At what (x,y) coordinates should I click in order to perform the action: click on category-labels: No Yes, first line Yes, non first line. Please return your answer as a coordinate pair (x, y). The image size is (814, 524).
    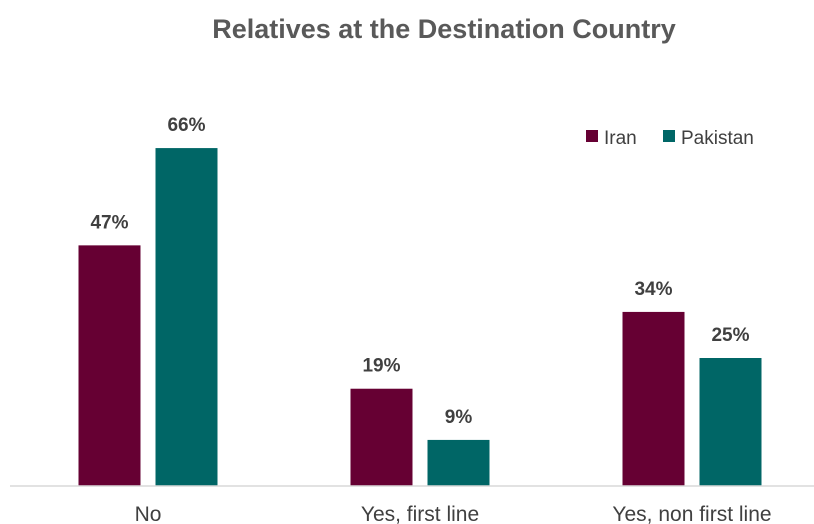
    Looking at the image, I should click on (453, 513).